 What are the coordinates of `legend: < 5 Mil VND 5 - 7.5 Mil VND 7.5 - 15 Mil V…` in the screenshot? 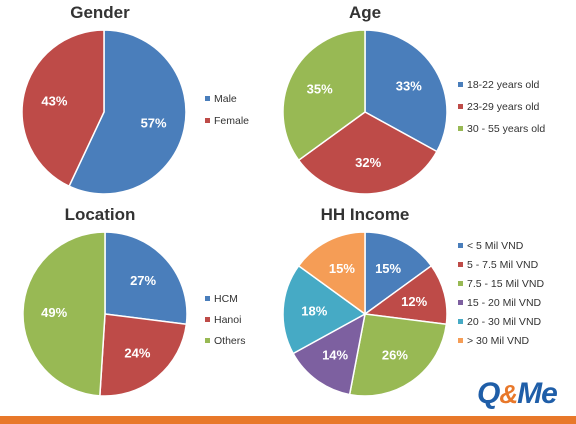 It's located at (501, 293).